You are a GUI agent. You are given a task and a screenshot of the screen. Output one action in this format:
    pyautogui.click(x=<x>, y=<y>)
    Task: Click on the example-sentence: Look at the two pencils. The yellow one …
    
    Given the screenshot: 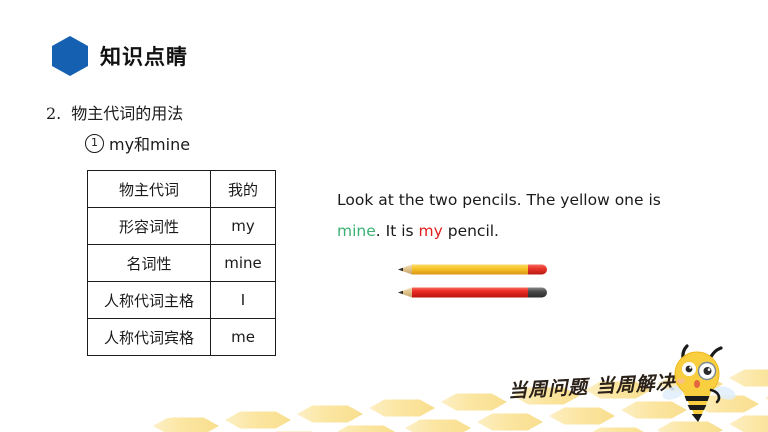 What is the action you would take?
    pyautogui.click(x=507, y=216)
    